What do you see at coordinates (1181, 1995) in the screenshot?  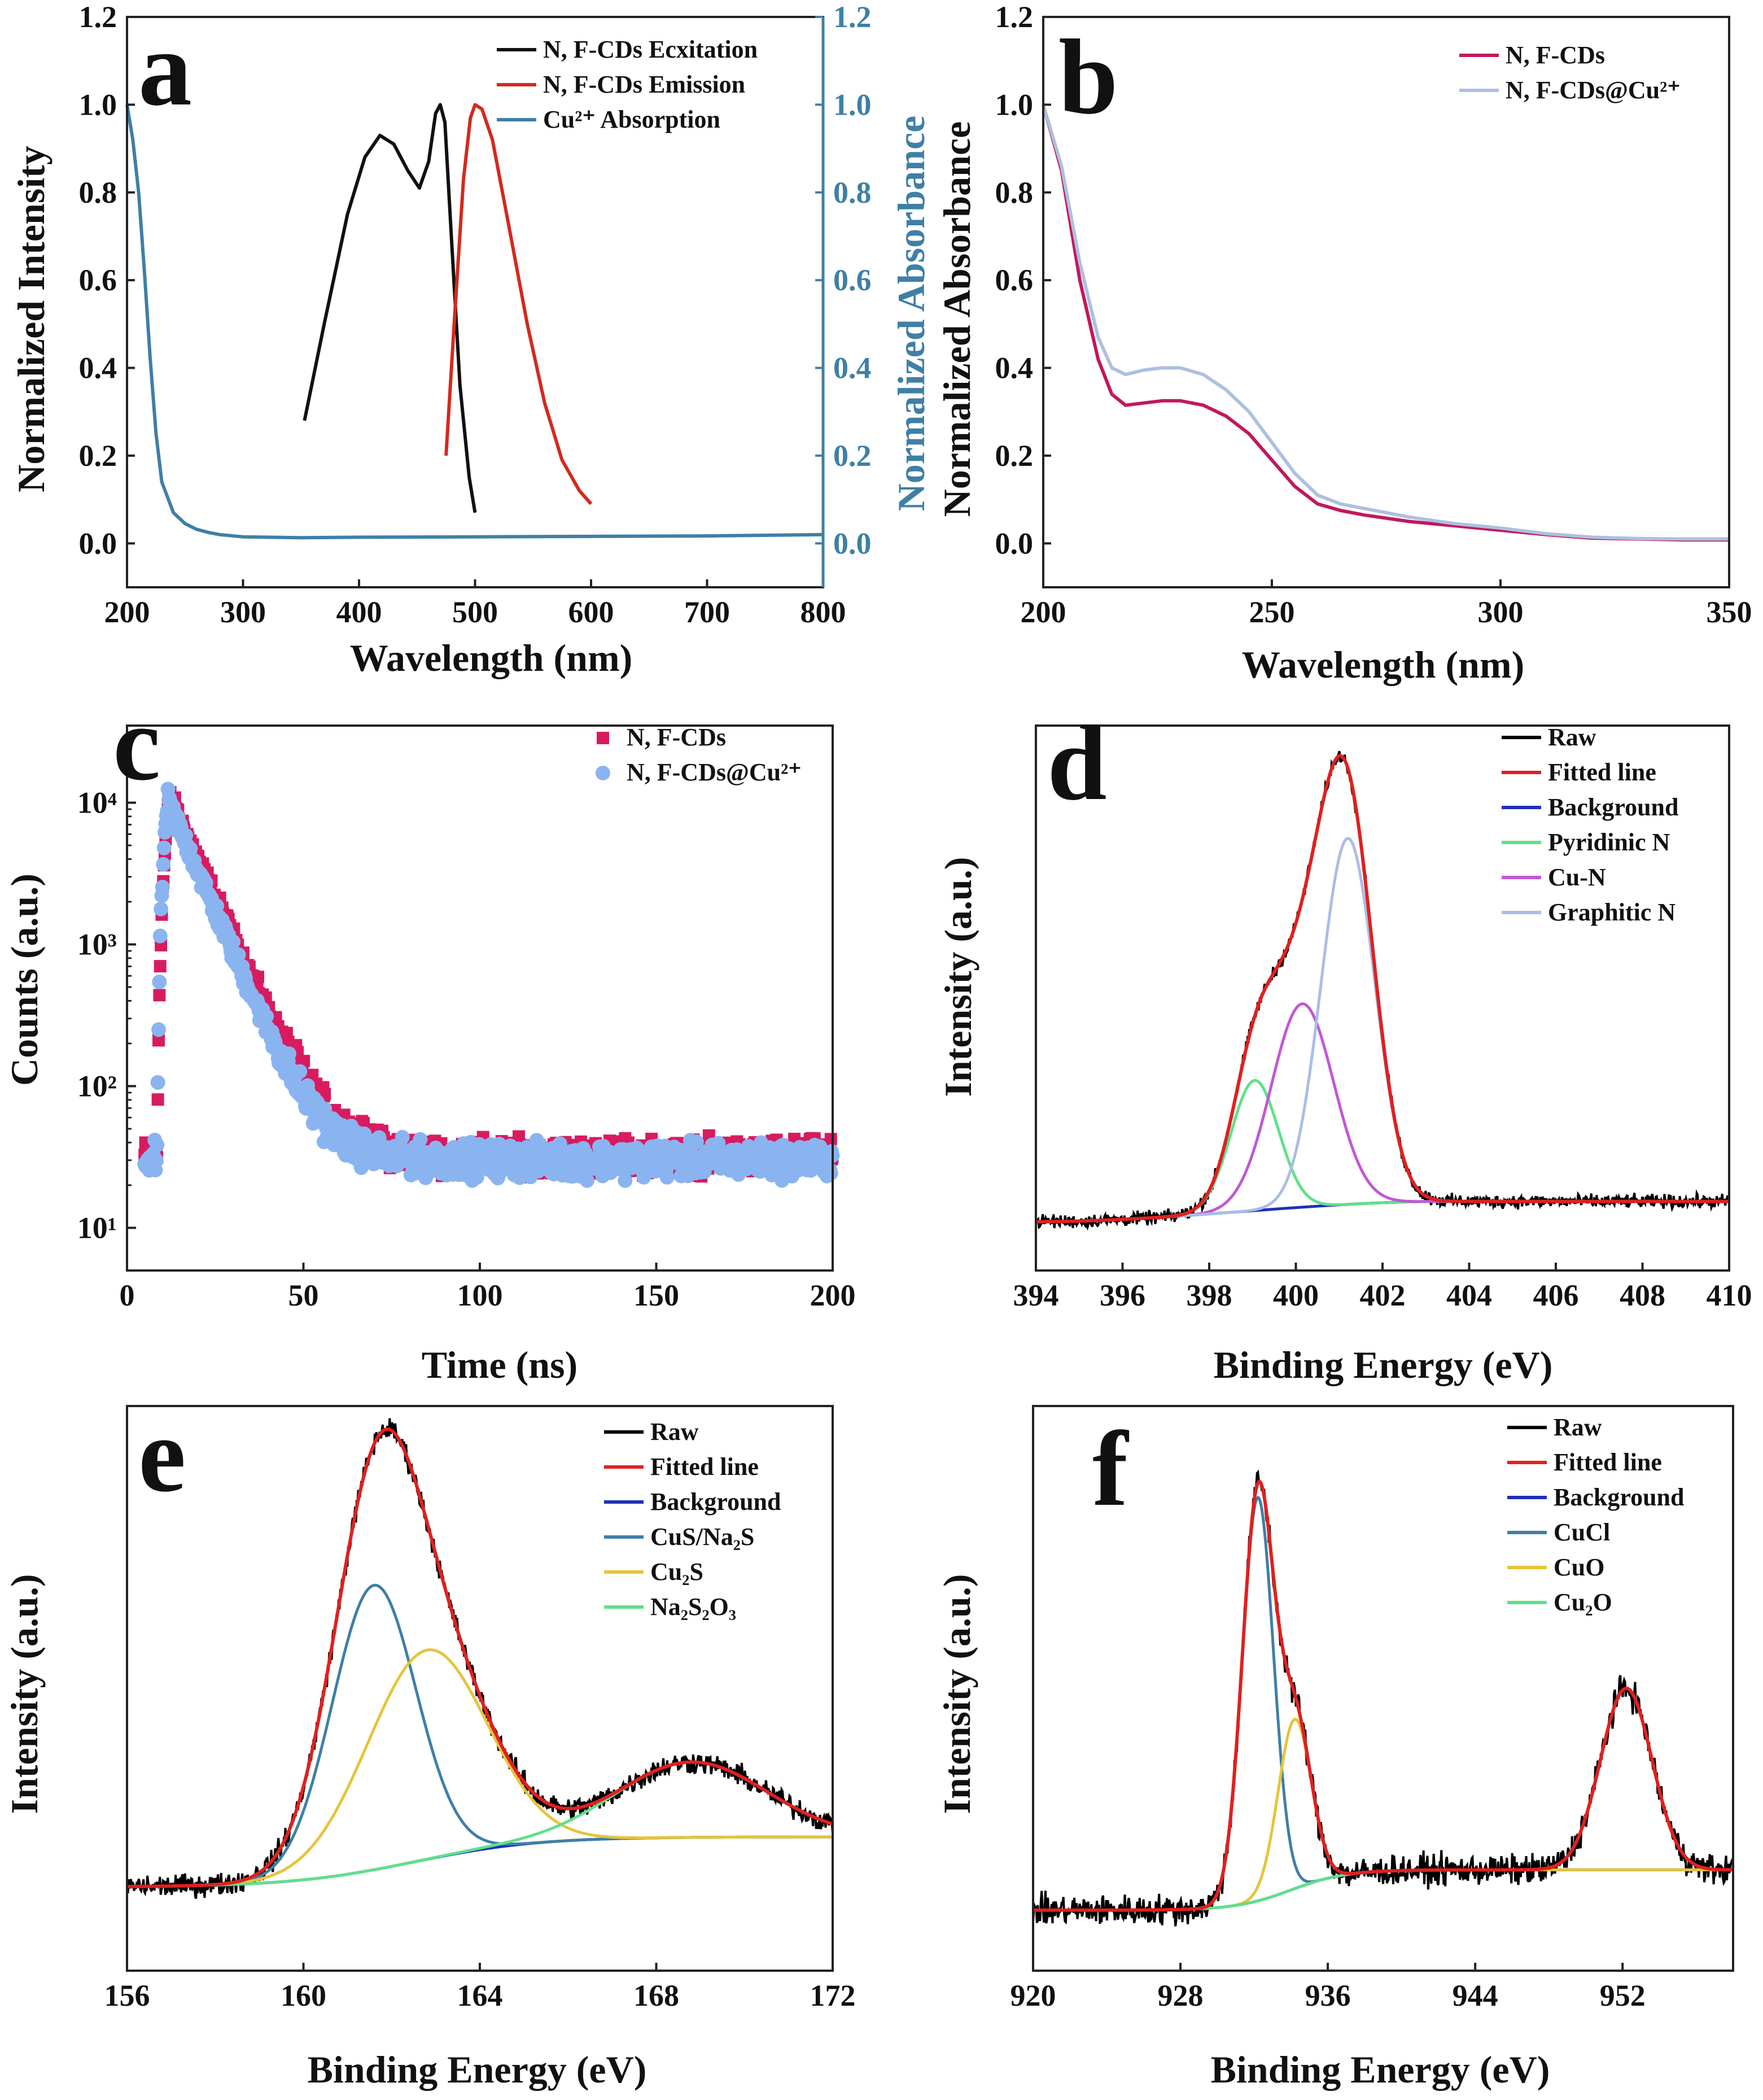 I see `panel-f-x-tick-label: 928` at bounding box center [1181, 1995].